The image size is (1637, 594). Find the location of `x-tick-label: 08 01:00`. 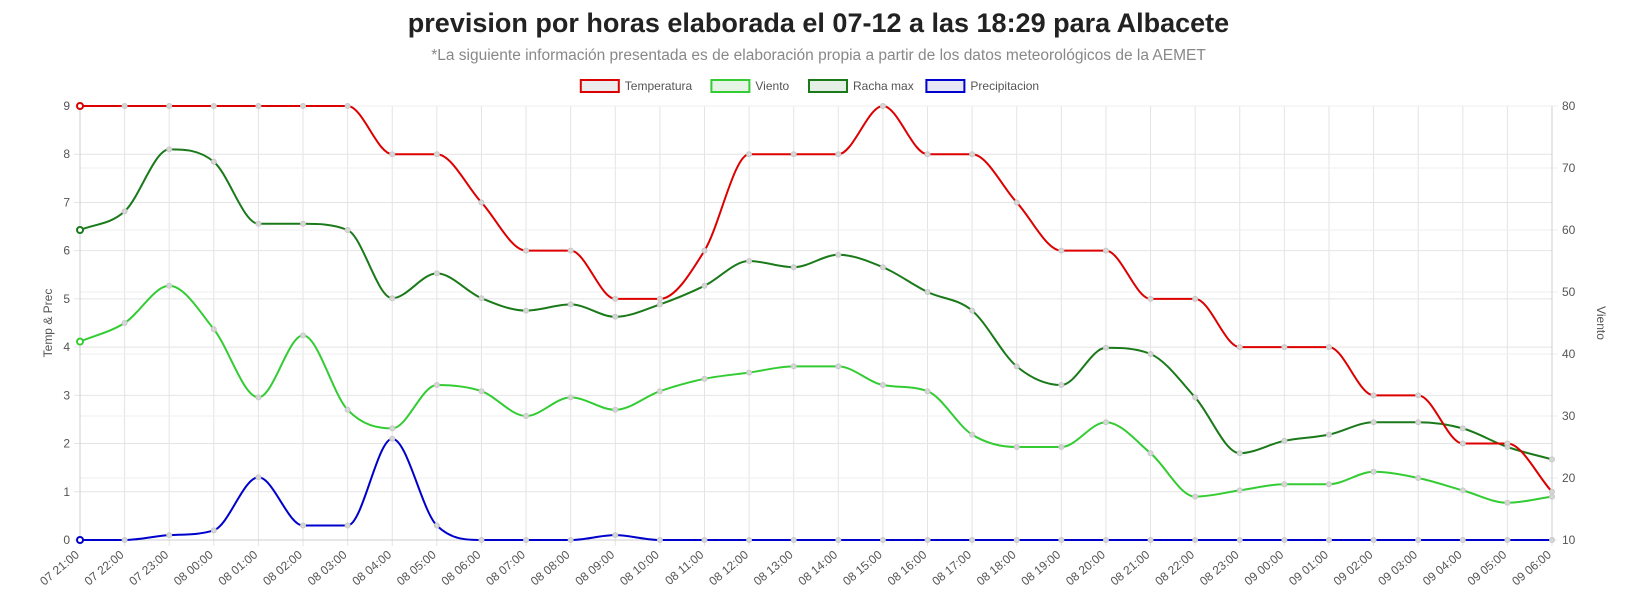

x-tick-label: 08 01:00 is located at coordinates (238, 567).